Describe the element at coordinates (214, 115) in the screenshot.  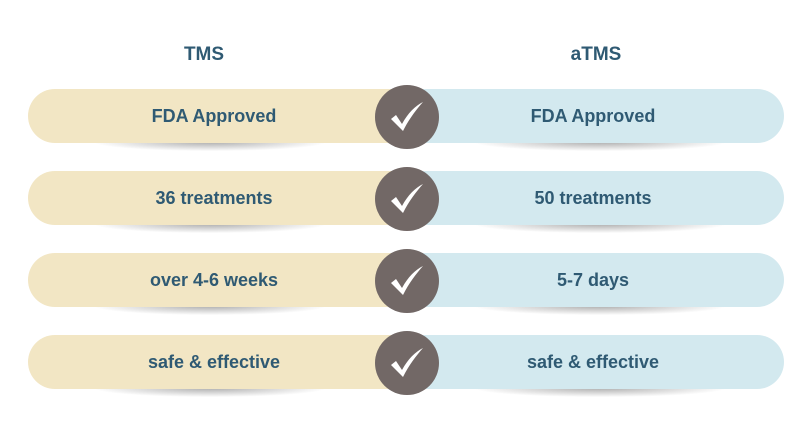
I see `tms-pill-label: FDA Approved` at that location.